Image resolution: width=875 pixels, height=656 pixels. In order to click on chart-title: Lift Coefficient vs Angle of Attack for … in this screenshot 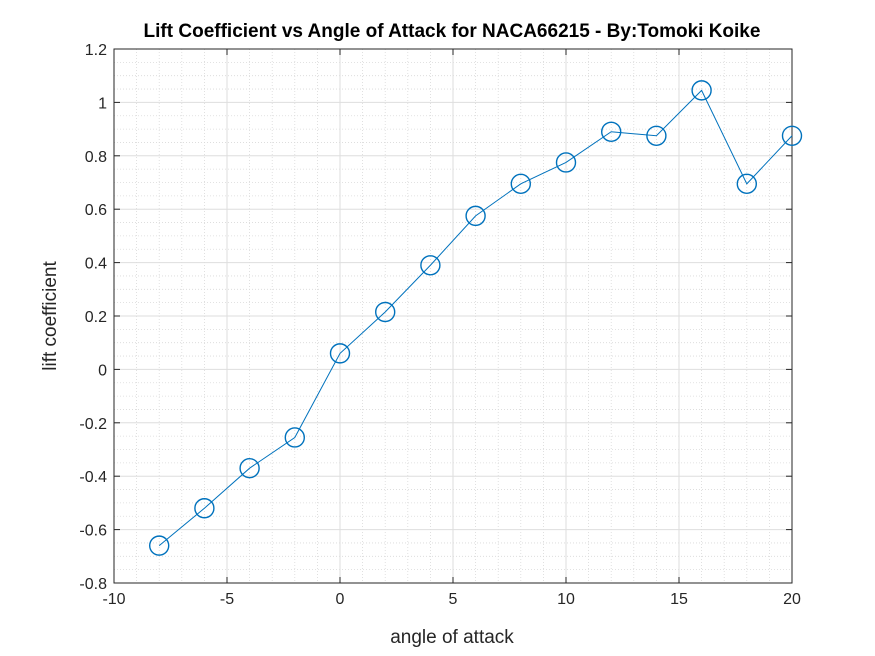, I will do `click(452, 31)`.